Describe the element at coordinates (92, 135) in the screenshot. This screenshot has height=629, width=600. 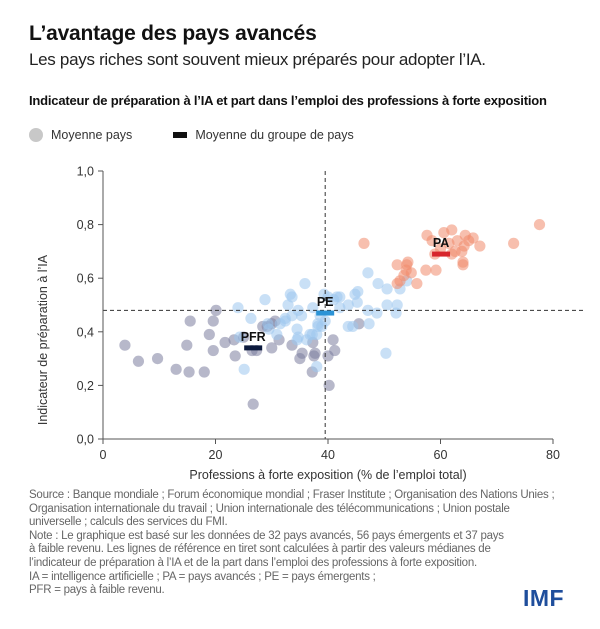
I see `legend-label: Moyenne pays` at that location.